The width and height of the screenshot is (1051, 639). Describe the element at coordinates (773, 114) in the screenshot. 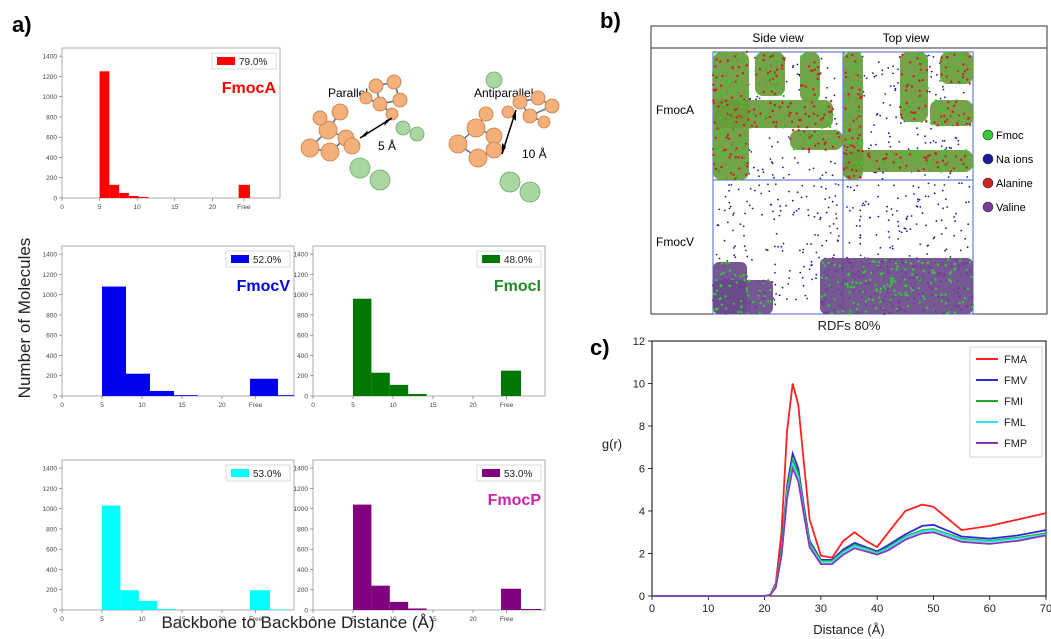

I see `fmoca-cluster` at that location.